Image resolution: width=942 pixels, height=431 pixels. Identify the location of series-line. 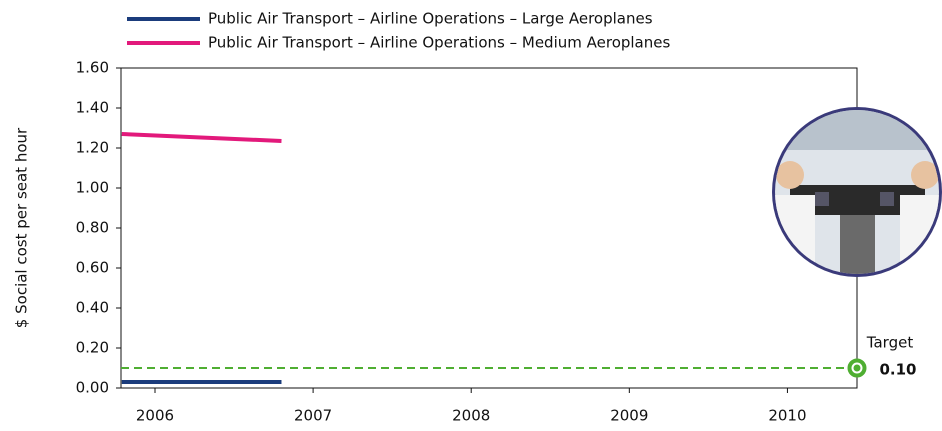
(201, 137).